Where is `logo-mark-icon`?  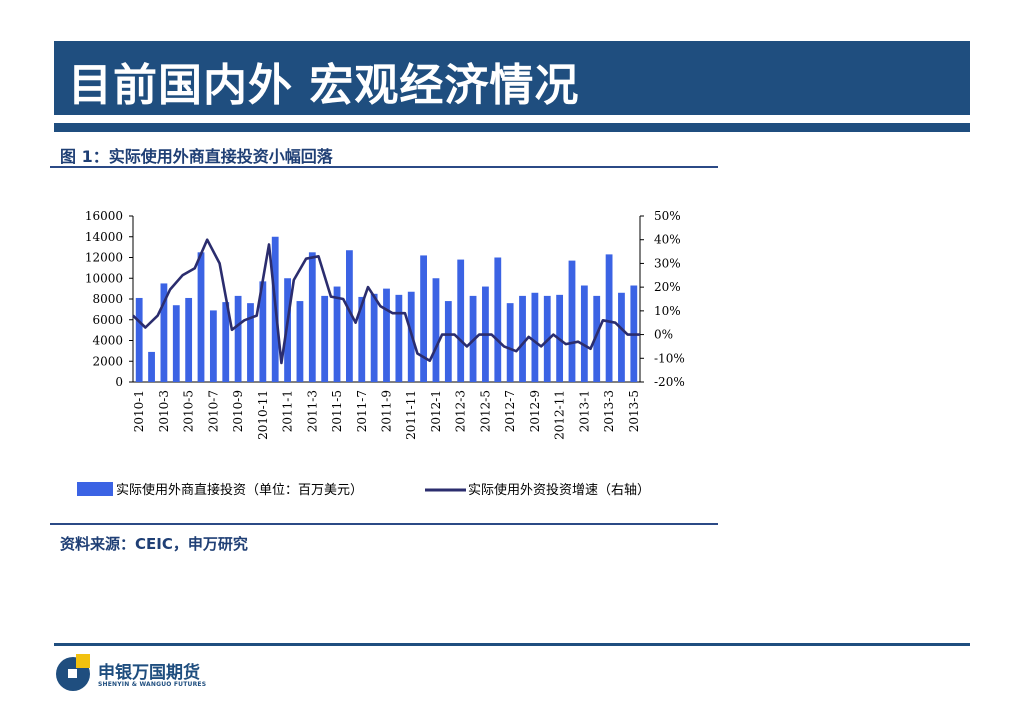 logo-mark-icon is located at coordinates (73, 672).